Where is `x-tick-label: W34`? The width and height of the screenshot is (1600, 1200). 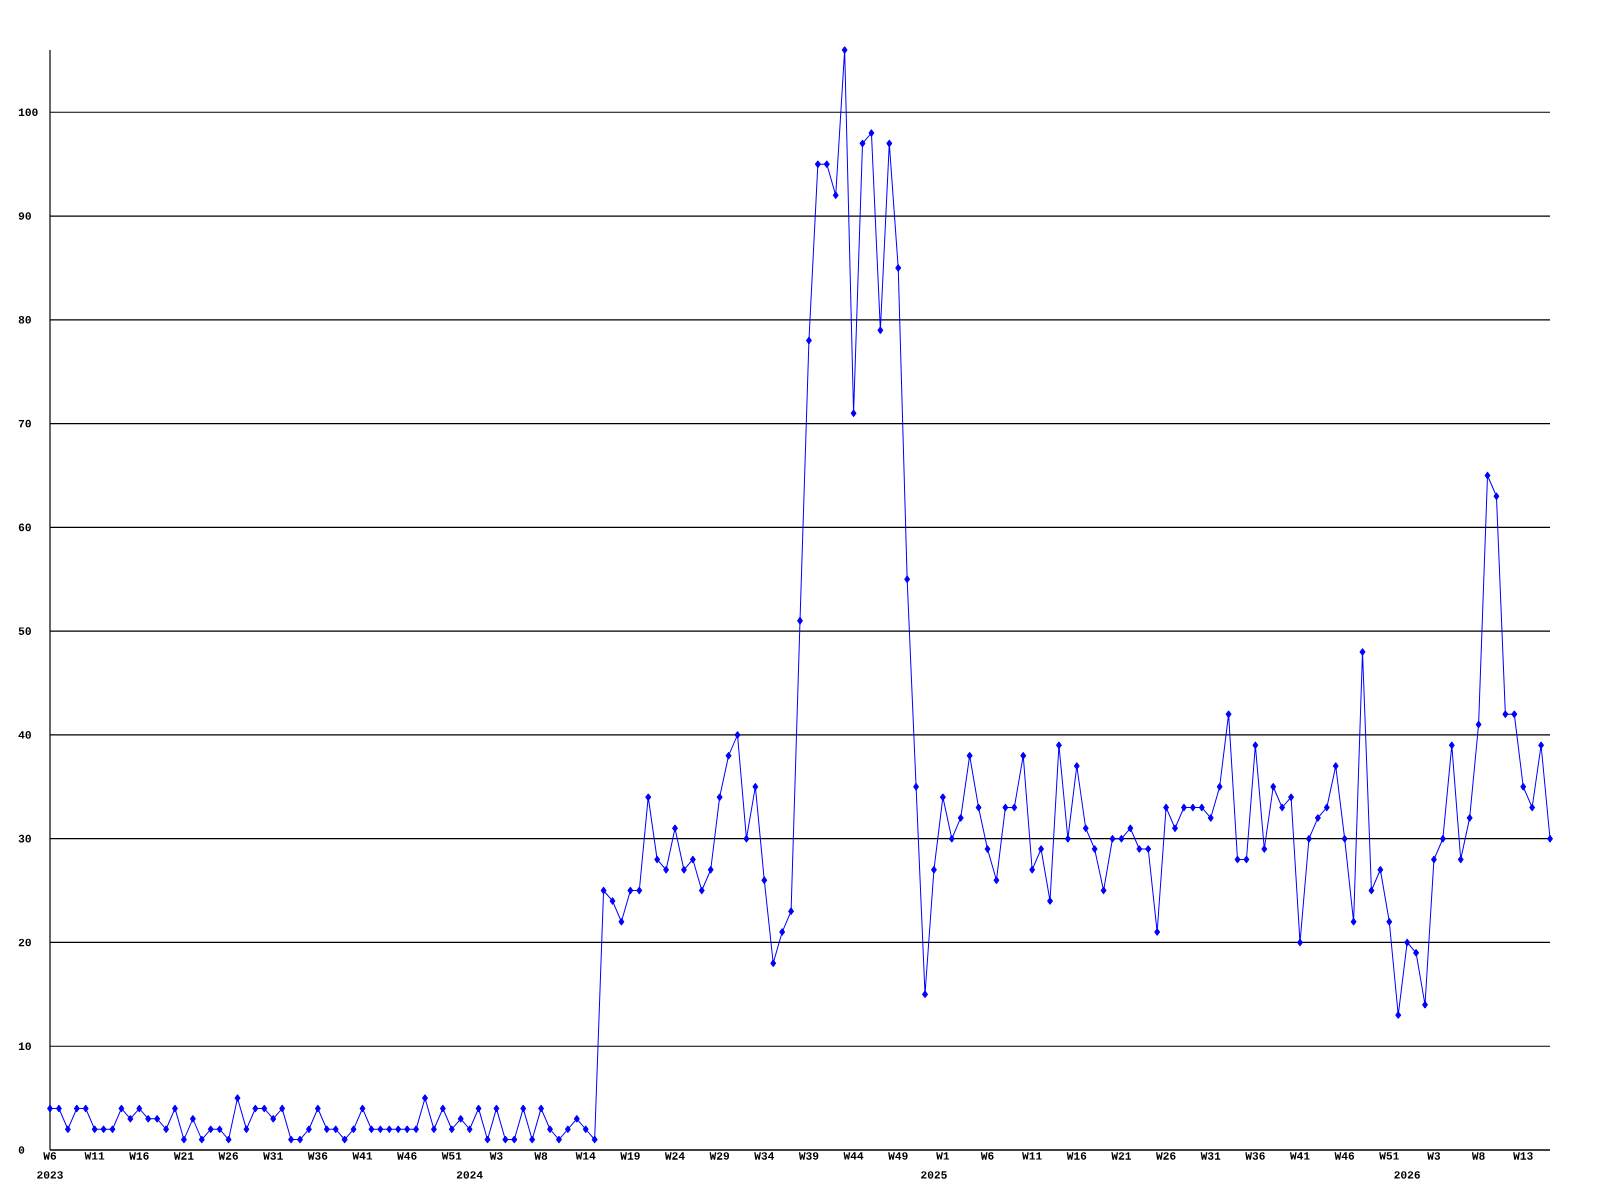
x-tick-label: W34 is located at coordinates (764, 1156).